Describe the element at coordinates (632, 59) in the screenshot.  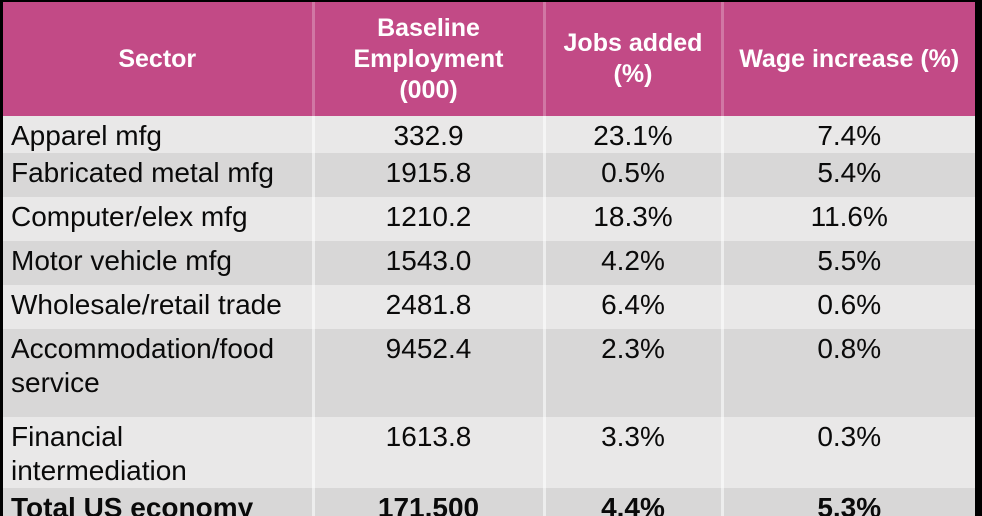
I see `header-jobs-added: Jobs added (%)` at that location.